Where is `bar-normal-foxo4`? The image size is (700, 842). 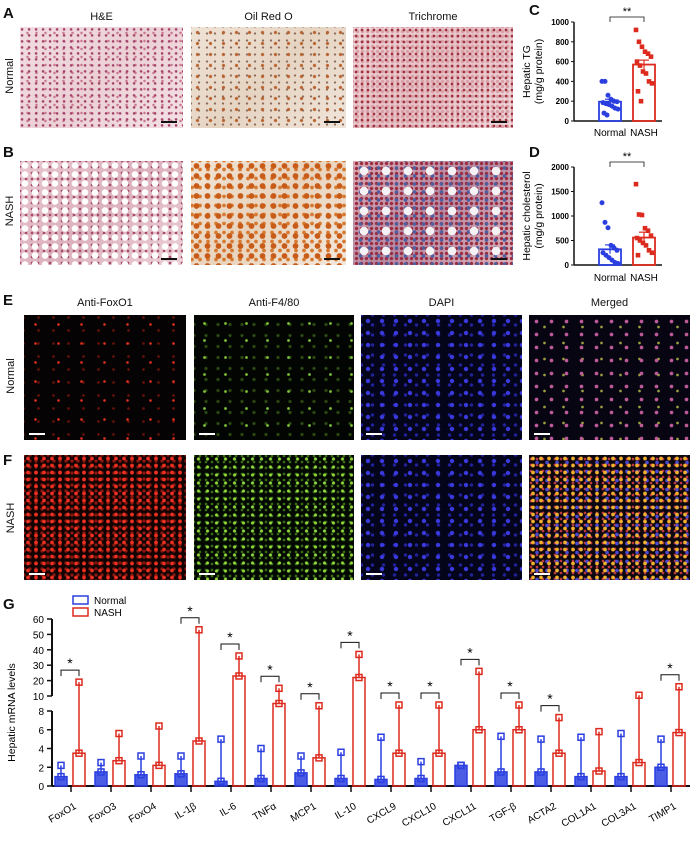
bar-normal-foxo4 is located at coordinates (141, 780).